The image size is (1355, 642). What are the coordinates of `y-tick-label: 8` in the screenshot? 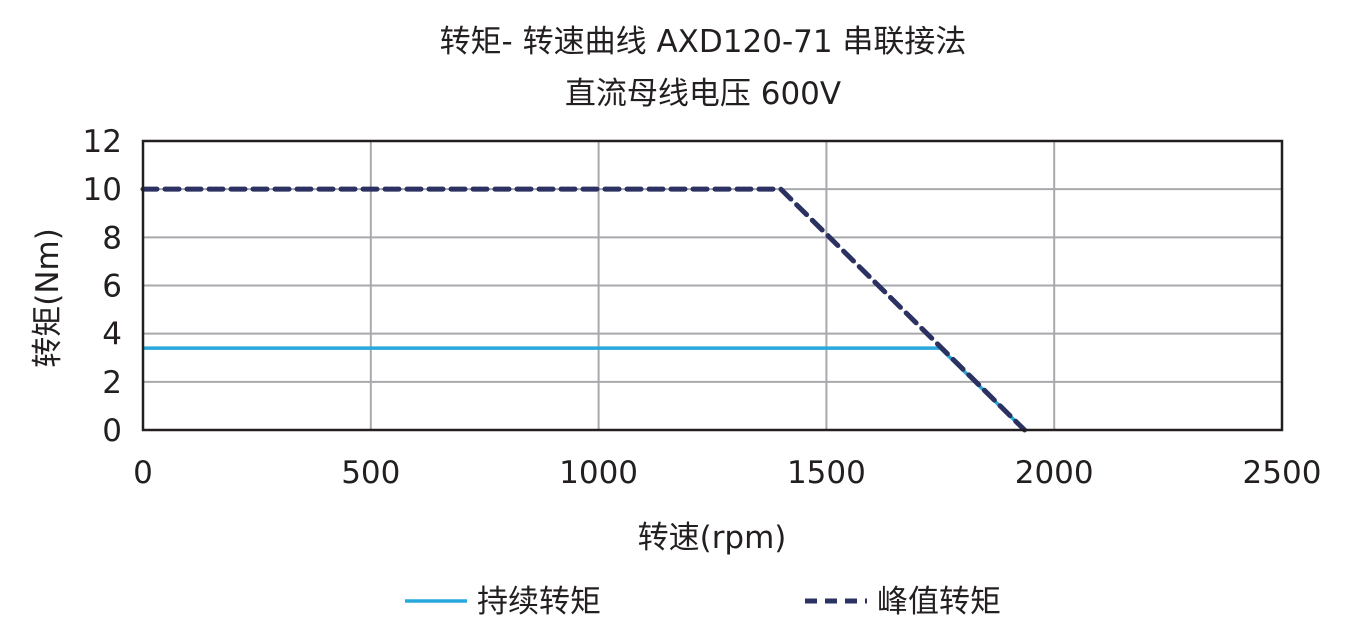 It's located at (112, 238).